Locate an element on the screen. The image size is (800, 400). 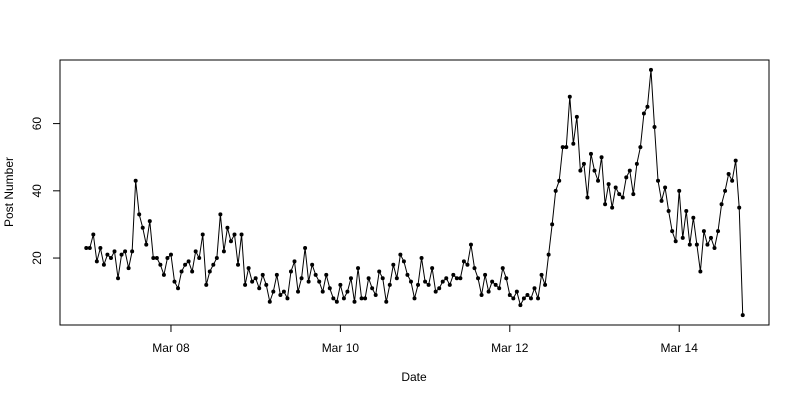
x-tick-label: Mar 14 is located at coordinates (680, 348).